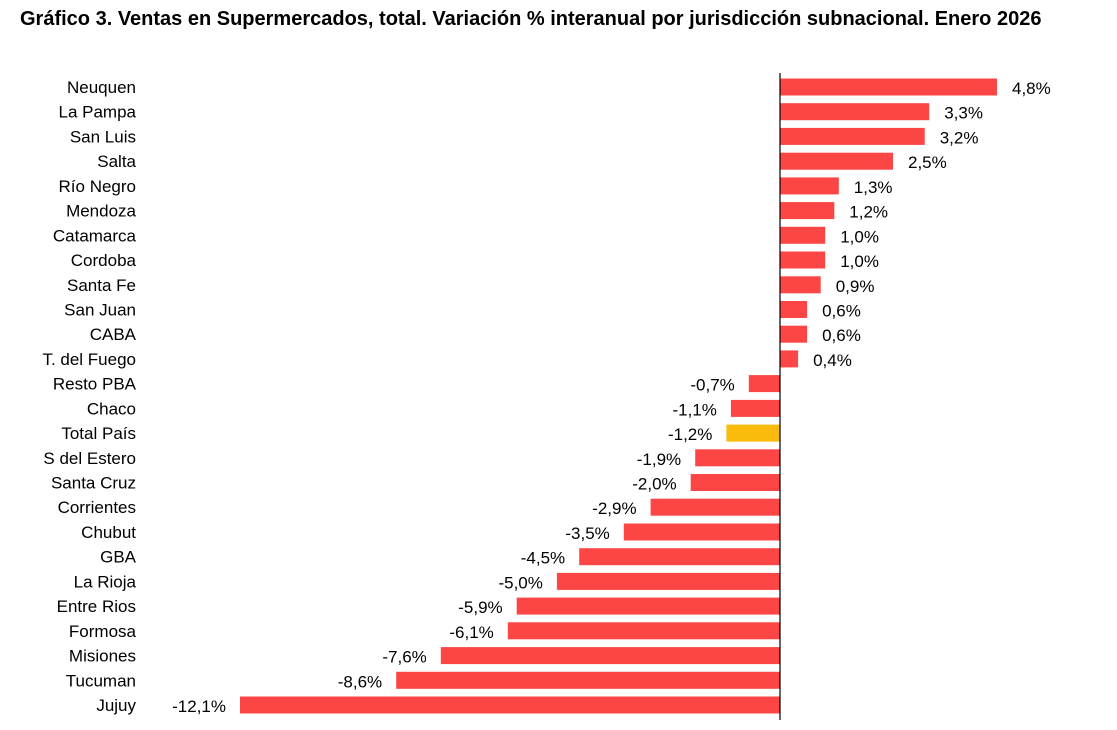  What do you see at coordinates (712, 385) in the screenshot?
I see `value-label-resto-pba: -0,7%` at bounding box center [712, 385].